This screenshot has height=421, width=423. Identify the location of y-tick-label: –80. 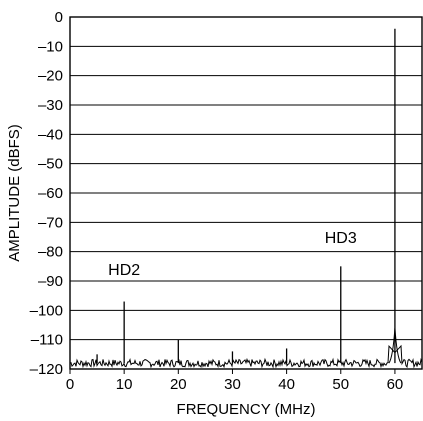
(50, 252).